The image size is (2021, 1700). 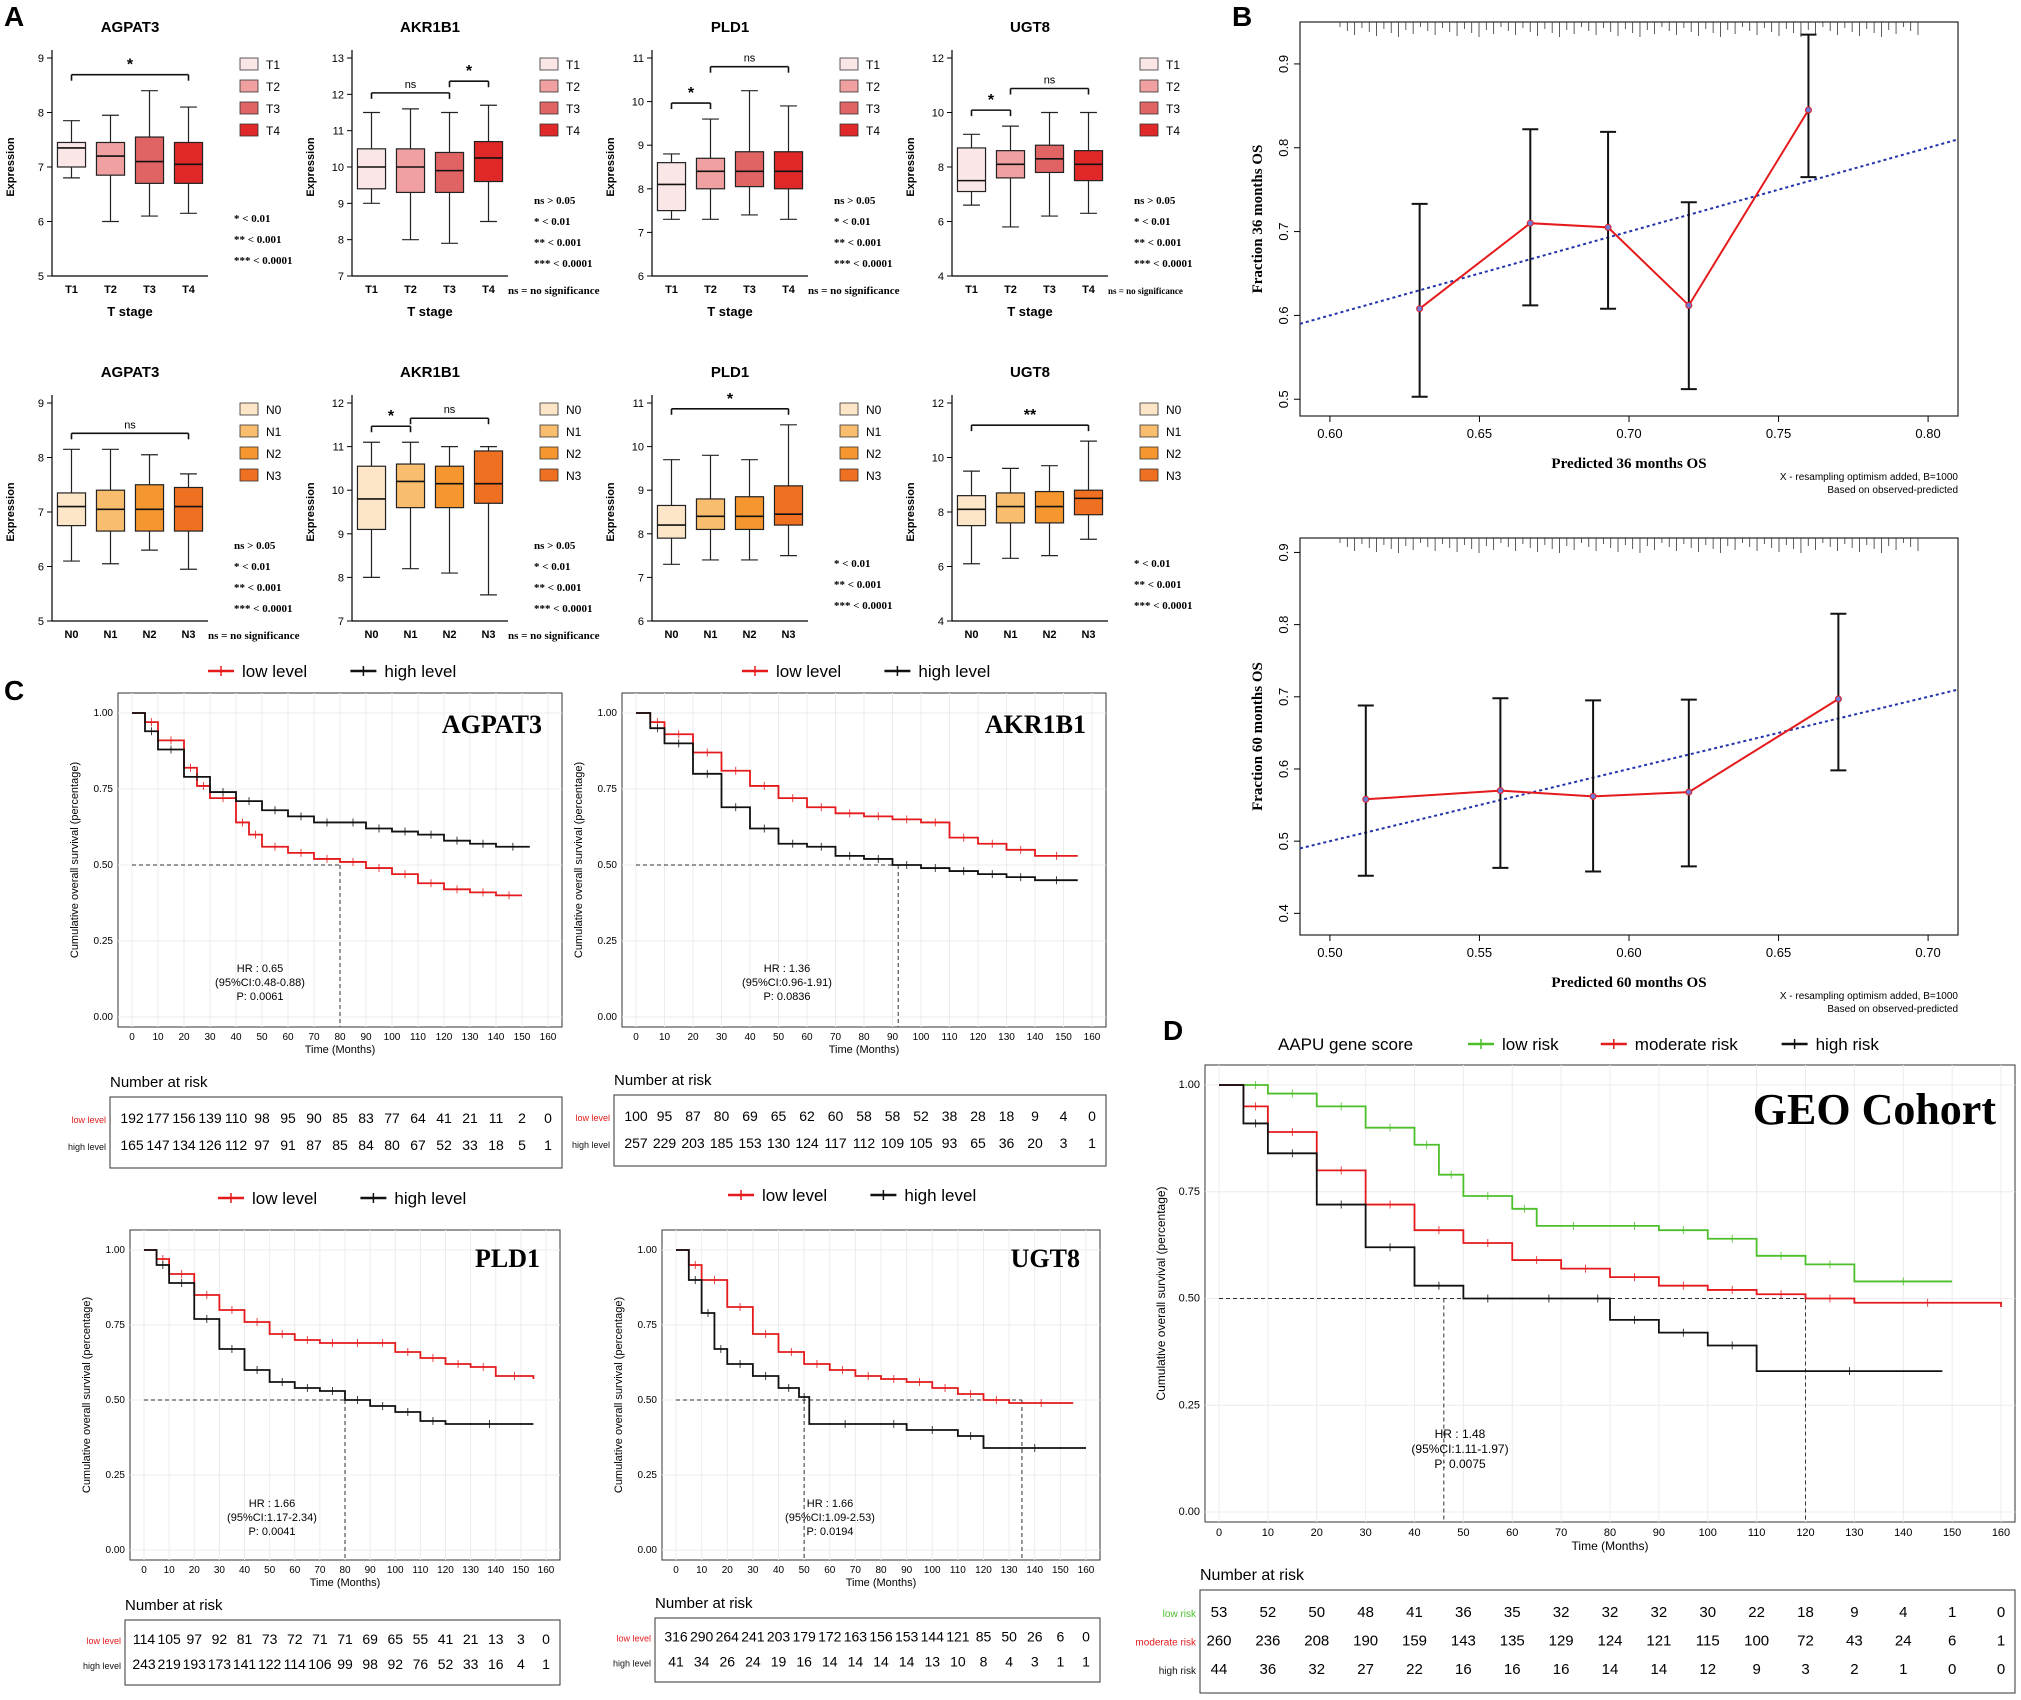 What do you see at coordinates (471, 1639) in the screenshot?
I see `risk-cell: 21` at bounding box center [471, 1639].